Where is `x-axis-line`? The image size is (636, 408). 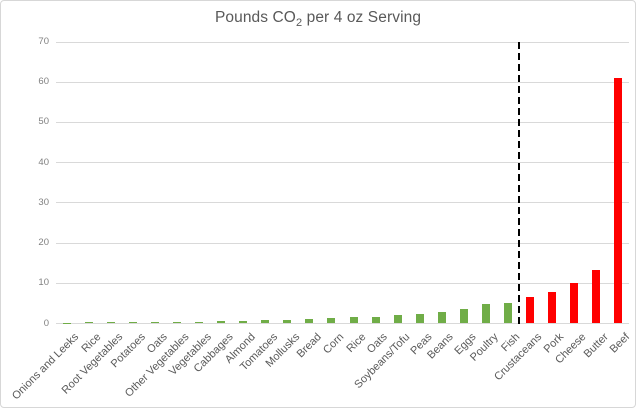
x-axis-line is located at coordinates (342, 323).